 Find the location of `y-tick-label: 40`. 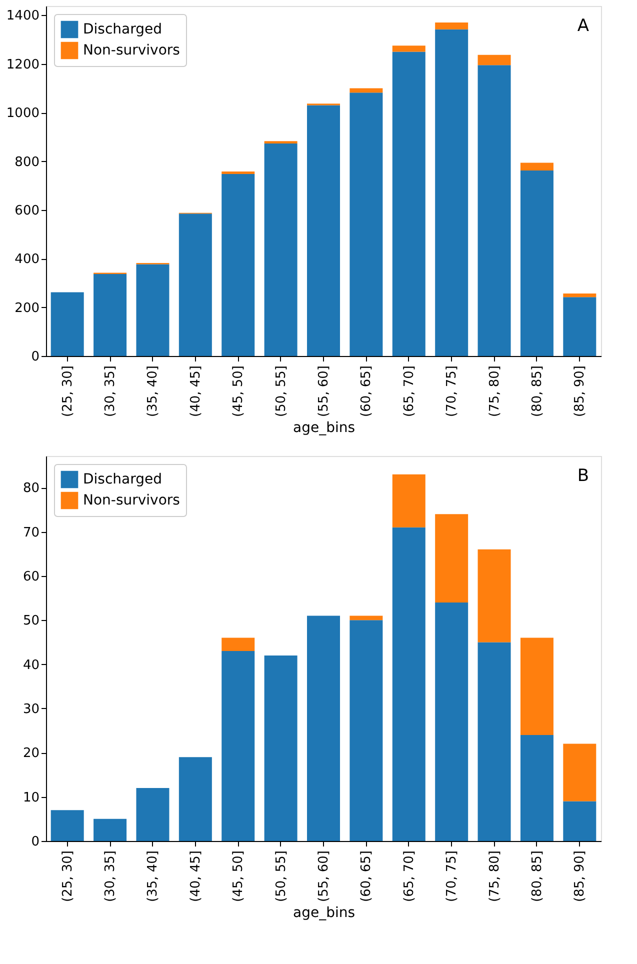

y-tick-label: 40 is located at coordinates (31, 665).